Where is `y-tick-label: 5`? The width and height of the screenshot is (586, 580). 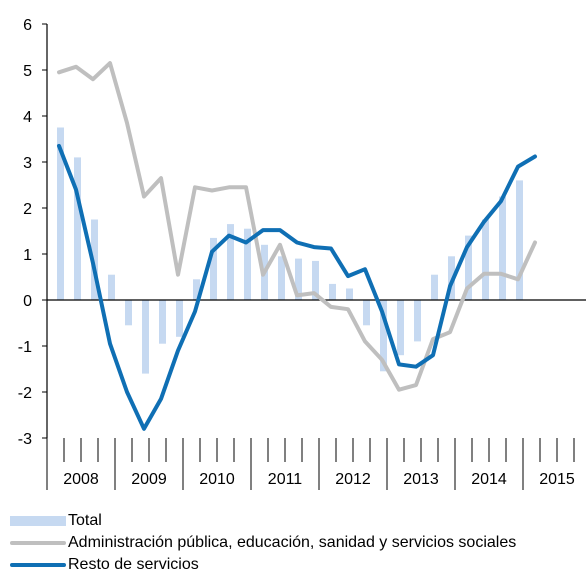 y-tick-label: 5 is located at coordinates (27, 71).